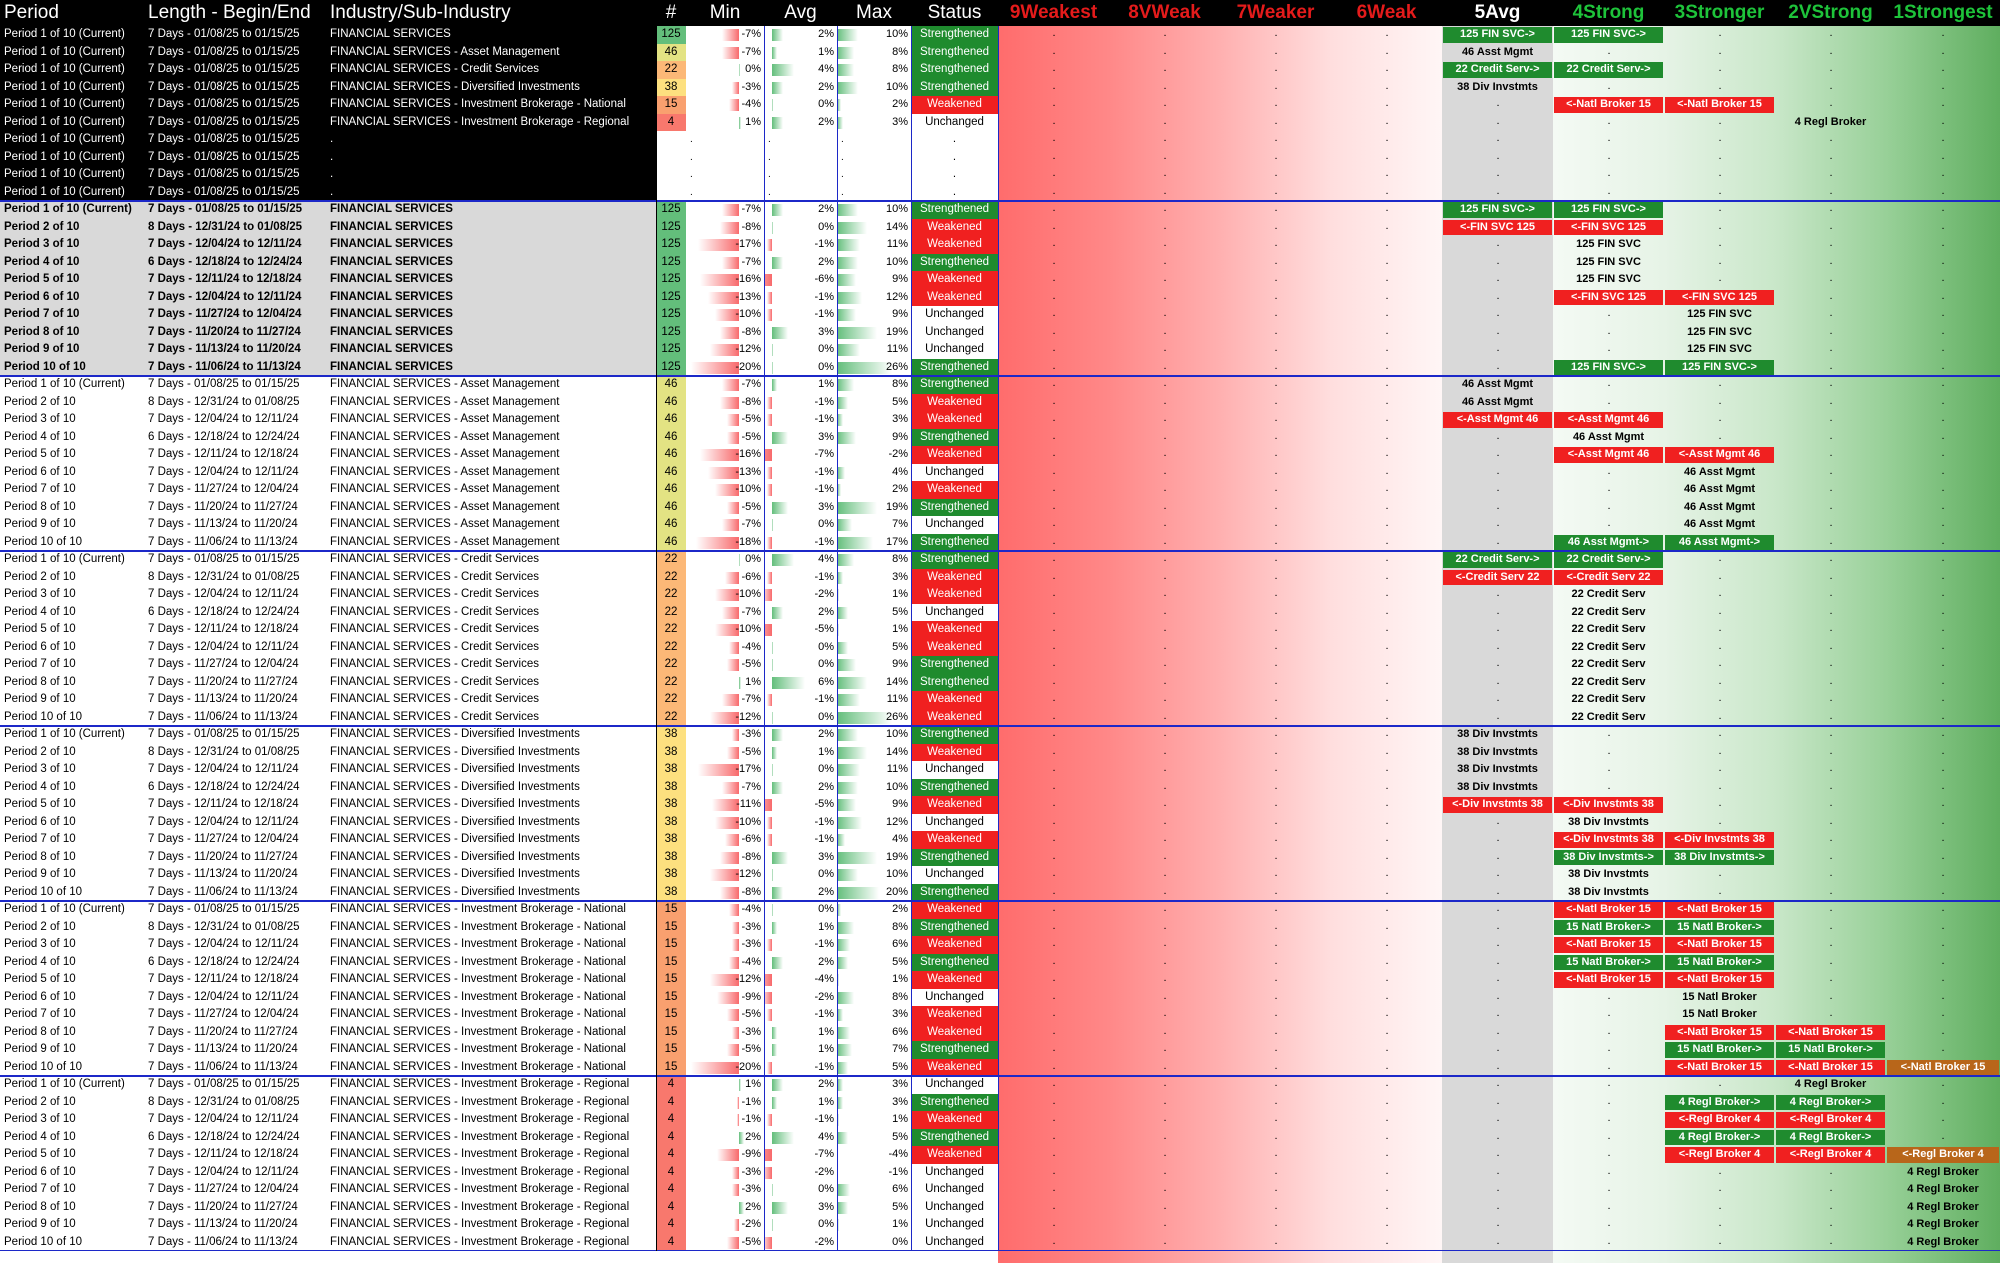  I want to click on header-zone-9weakest: 9Weakest, so click(1053, 13).